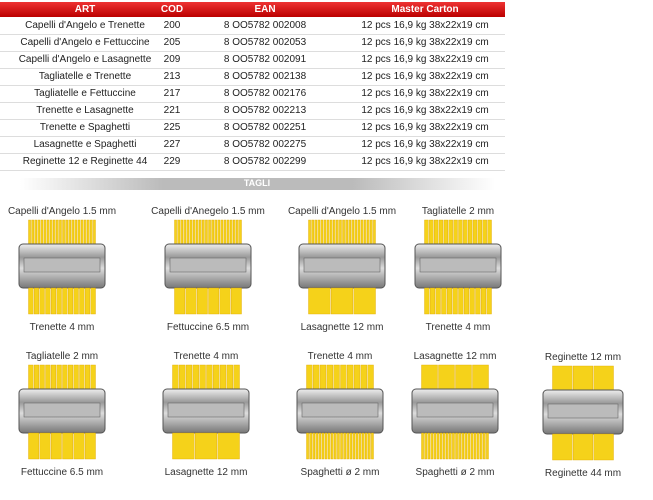  What do you see at coordinates (458, 327) in the screenshot?
I see `cutter-bottom-label: Trenette 4 mm` at bounding box center [458, 327].